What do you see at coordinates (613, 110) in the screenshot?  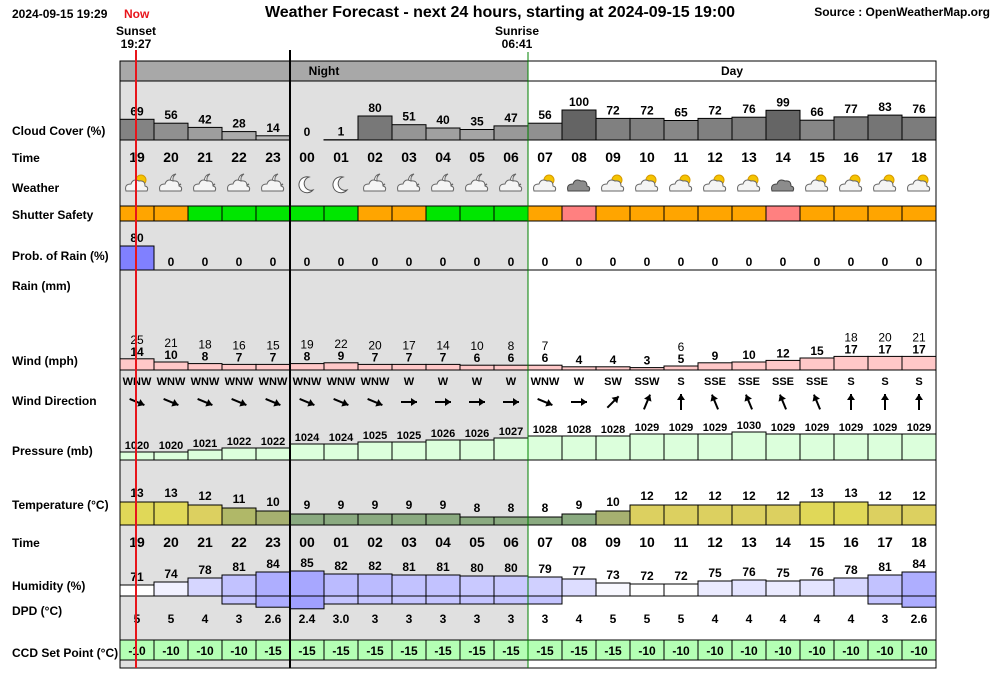 I see `cloud-cover-value: 72` at bounding box center [613, 110].